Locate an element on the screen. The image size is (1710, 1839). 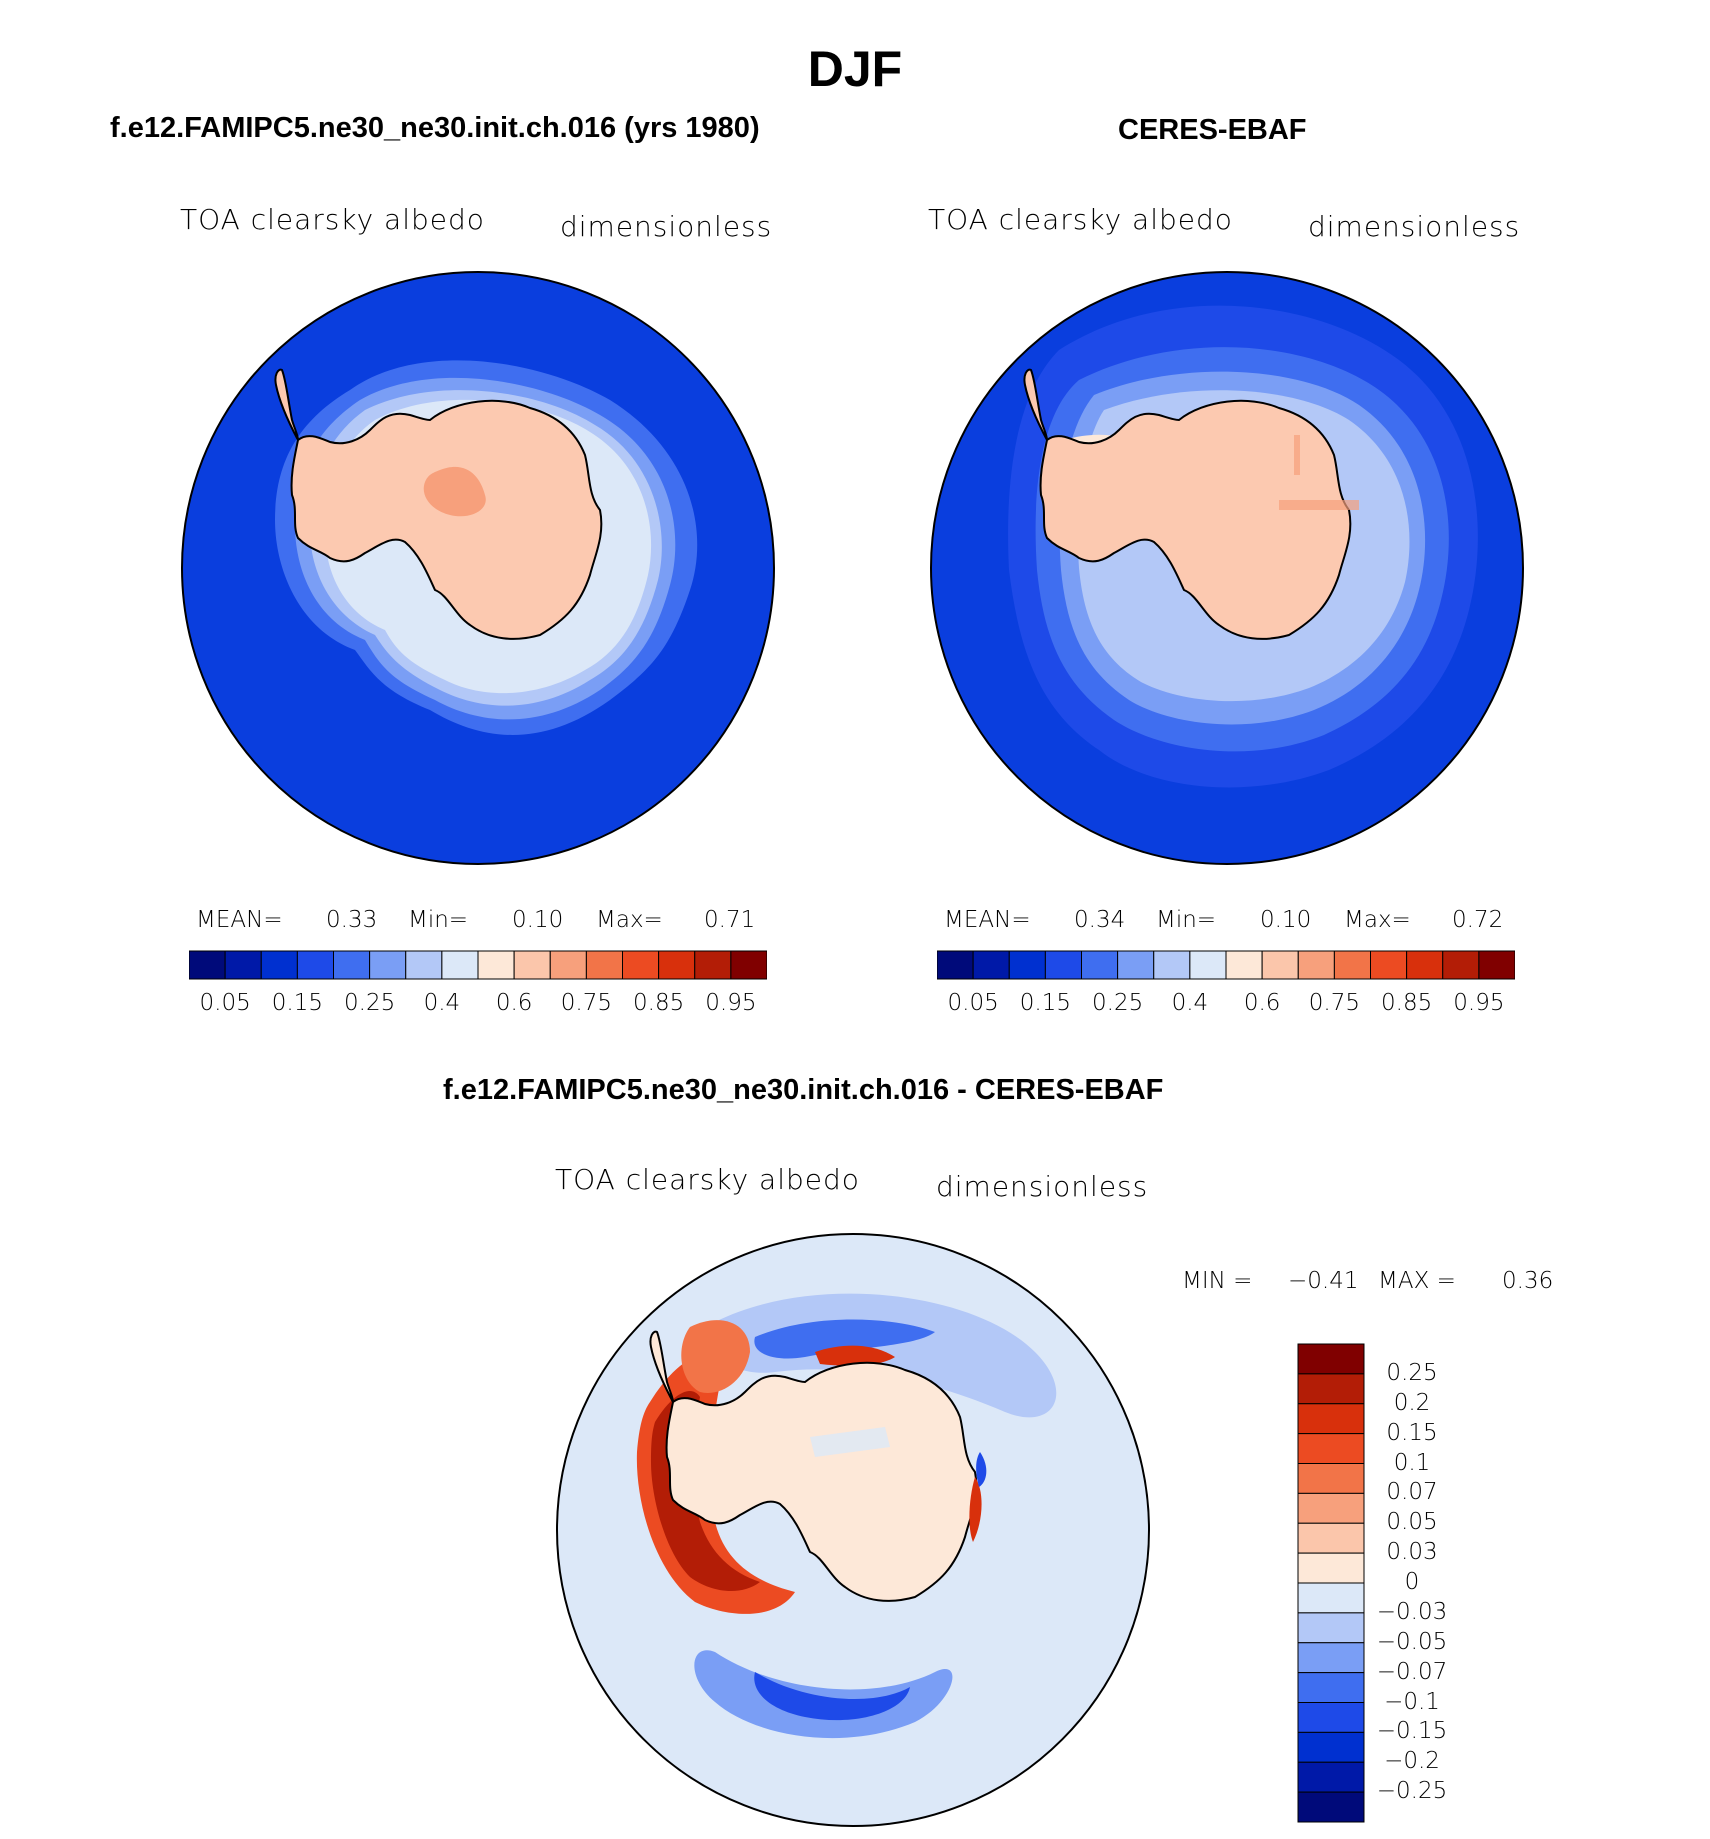
panel-2-colorbar-tick-label: 0.15 is located at coordinates (1045, 1003).